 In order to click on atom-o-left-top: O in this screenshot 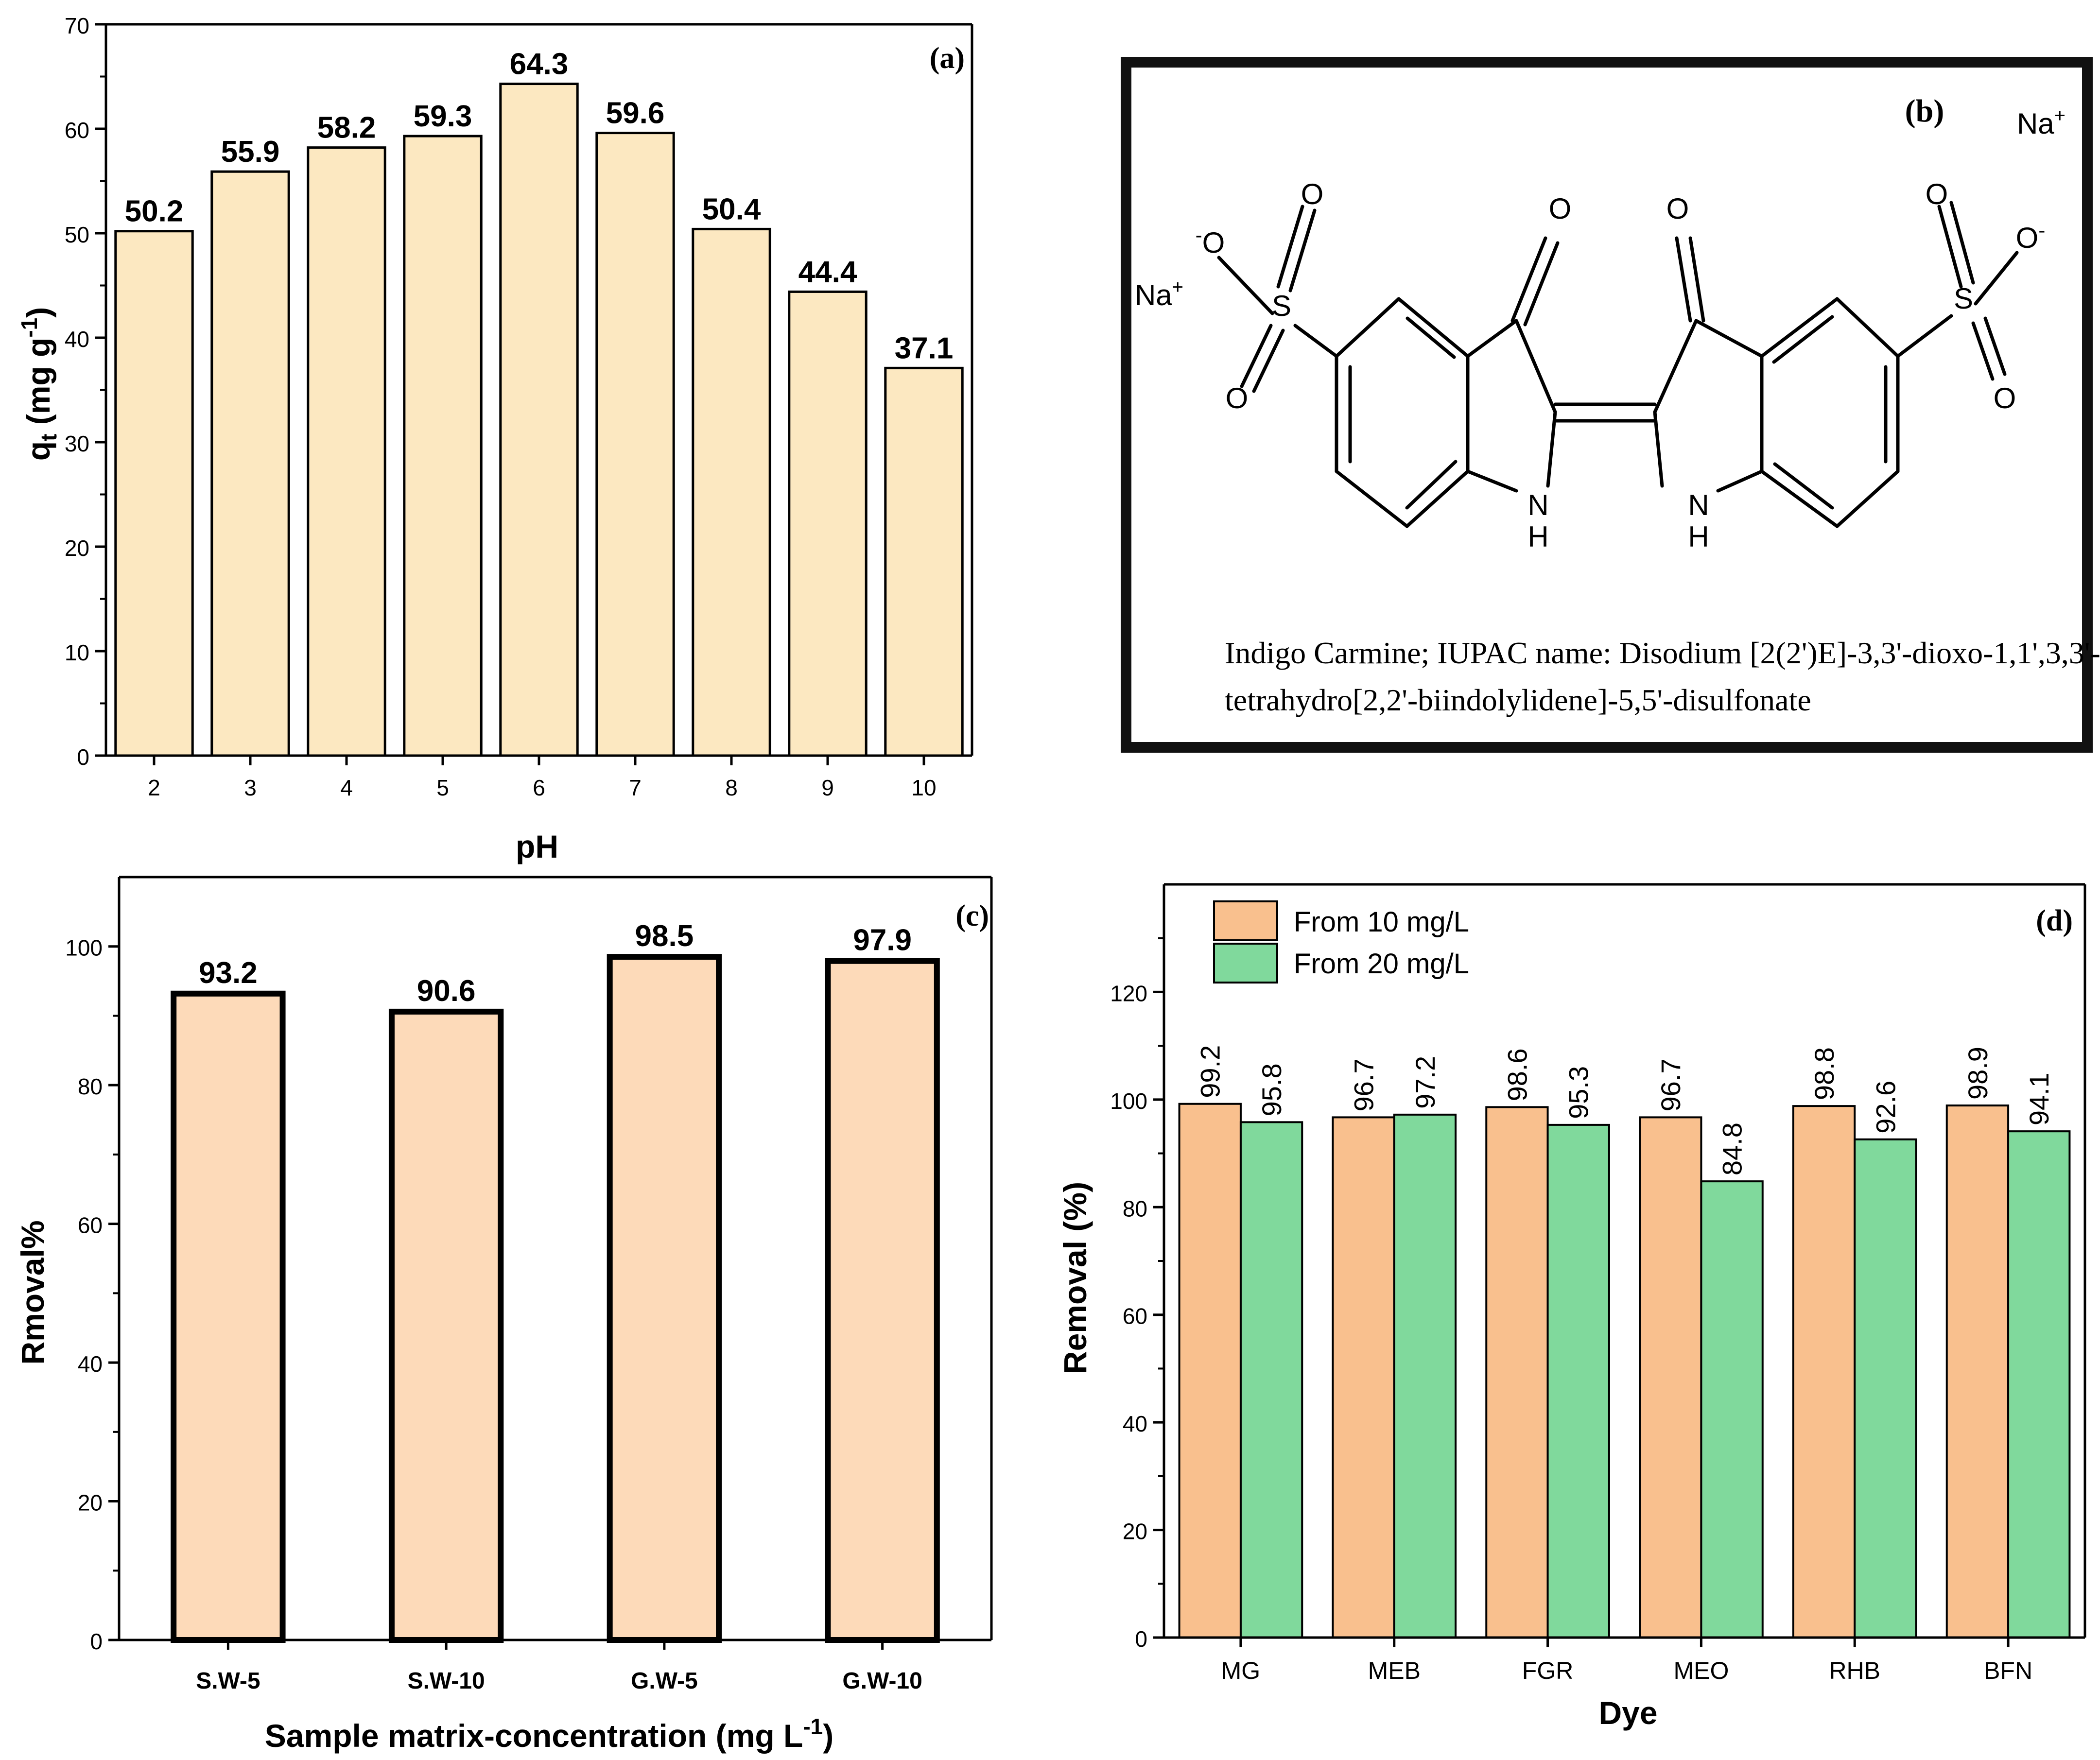, I will do `click(1312, 194)`.